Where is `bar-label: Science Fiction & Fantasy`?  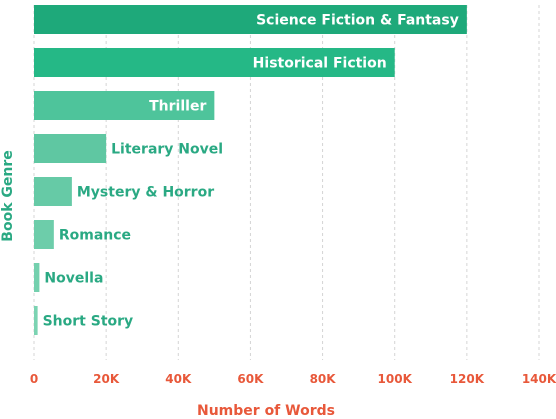
bar-label: Science Fiction & Fantasy is located at coordinates (357, 21).